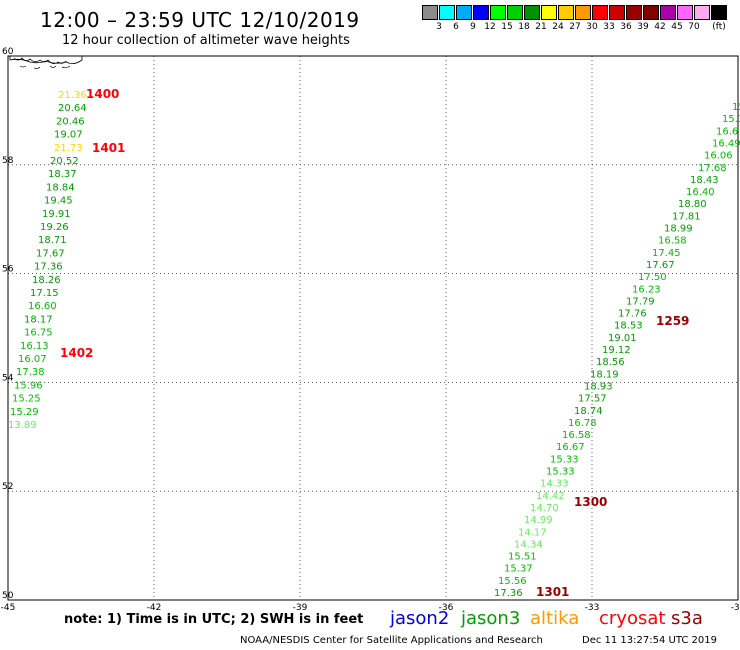  What do you see at coordinates (68, 148) in the screenshot?
I see `wave-height-label: 21.73` at bounding box center [68, 148].